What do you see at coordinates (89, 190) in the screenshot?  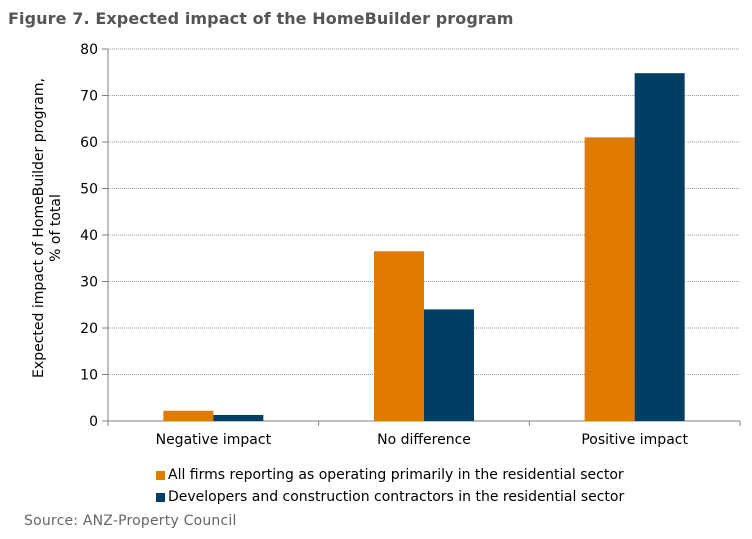 I see `y-tick-label: 50` at bounding box center [89, 190].